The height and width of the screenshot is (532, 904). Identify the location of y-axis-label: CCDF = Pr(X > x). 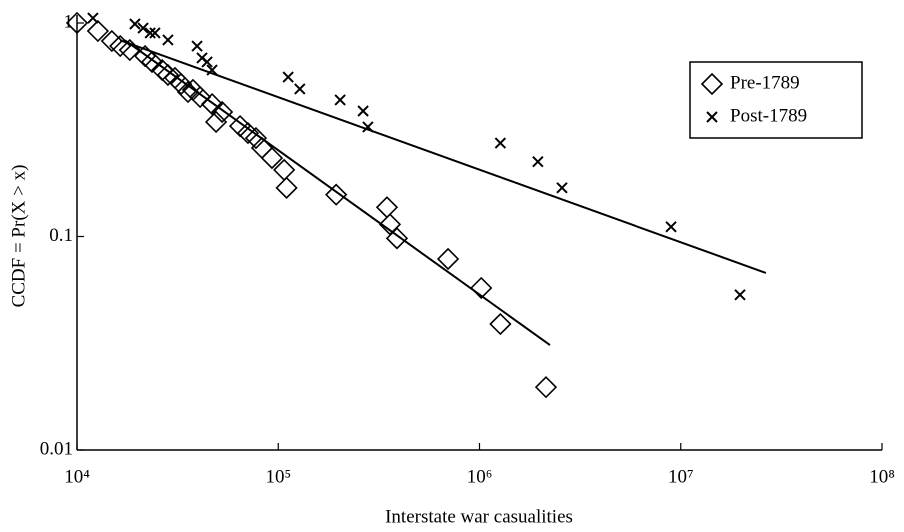
(18, 236).